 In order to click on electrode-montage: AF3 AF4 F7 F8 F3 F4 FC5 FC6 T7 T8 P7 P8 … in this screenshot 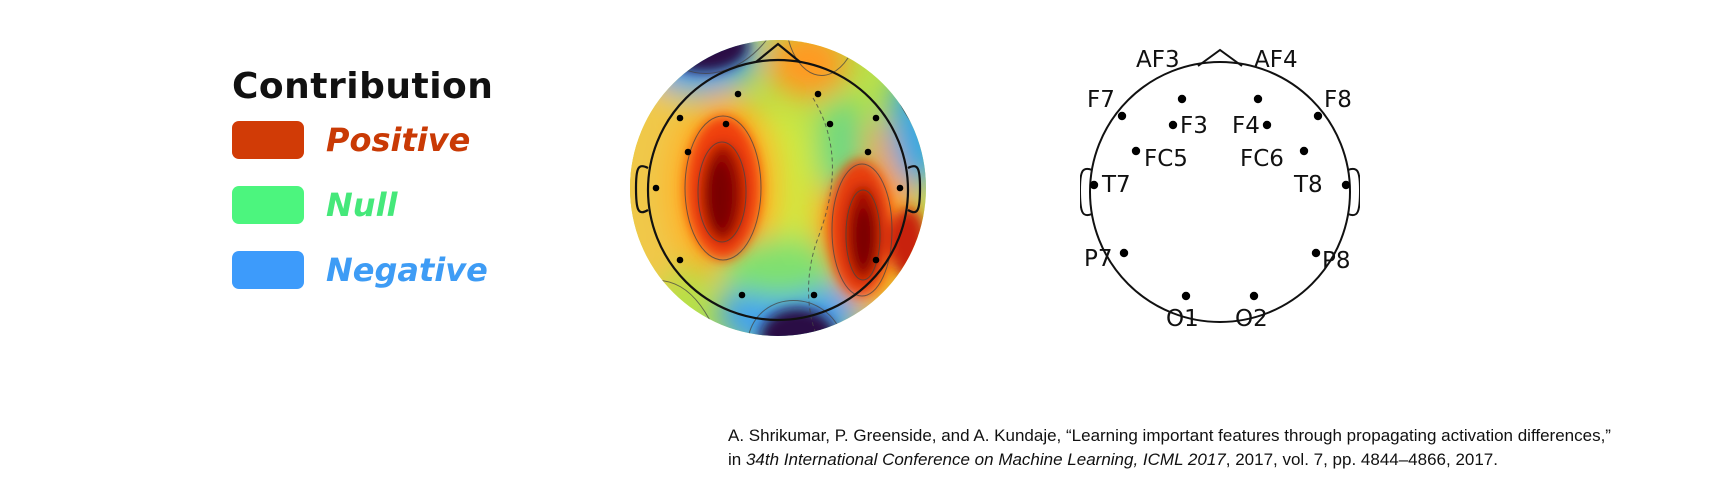, I will do `click(1220, 189)`.